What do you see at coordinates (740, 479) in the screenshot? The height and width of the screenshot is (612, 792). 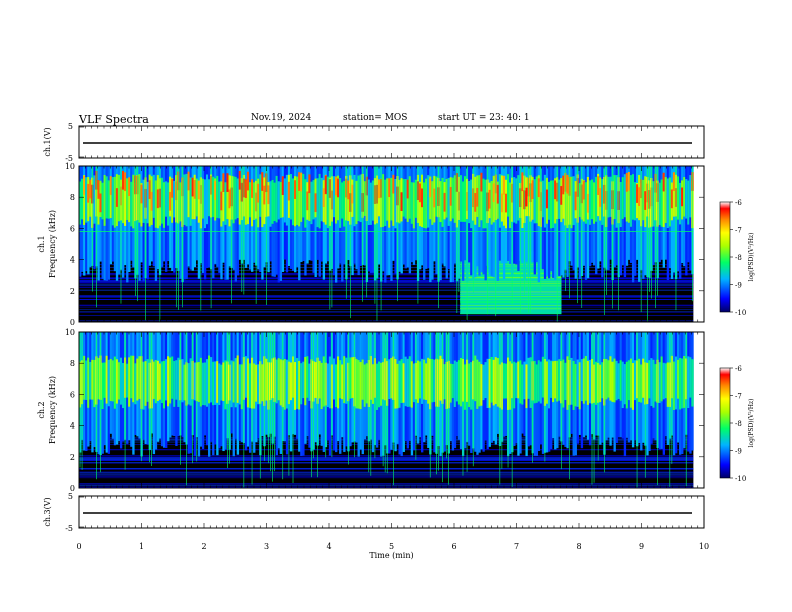 I see `ch2-spec-colorbar-tick-label: -10` at bounding box center [740, 479].